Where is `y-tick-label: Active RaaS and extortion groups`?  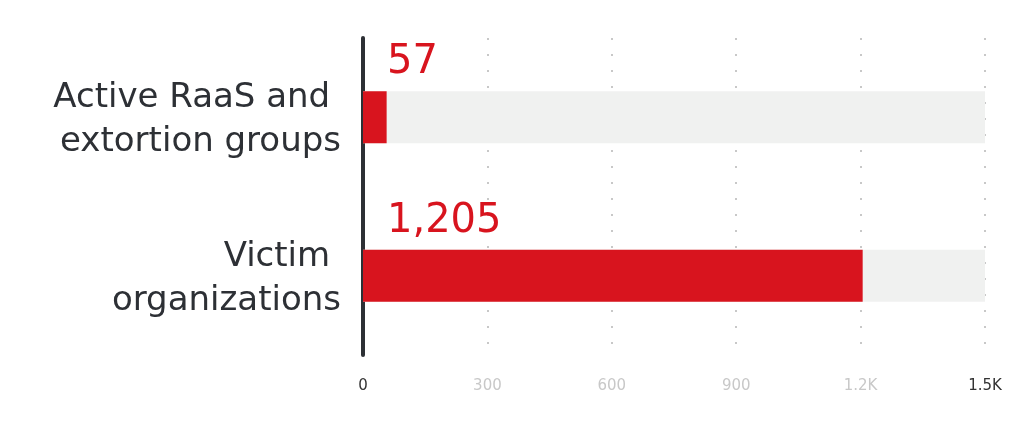
y-tick-label: Active RaaS and extortion groups is located at coordinates (197, 117).